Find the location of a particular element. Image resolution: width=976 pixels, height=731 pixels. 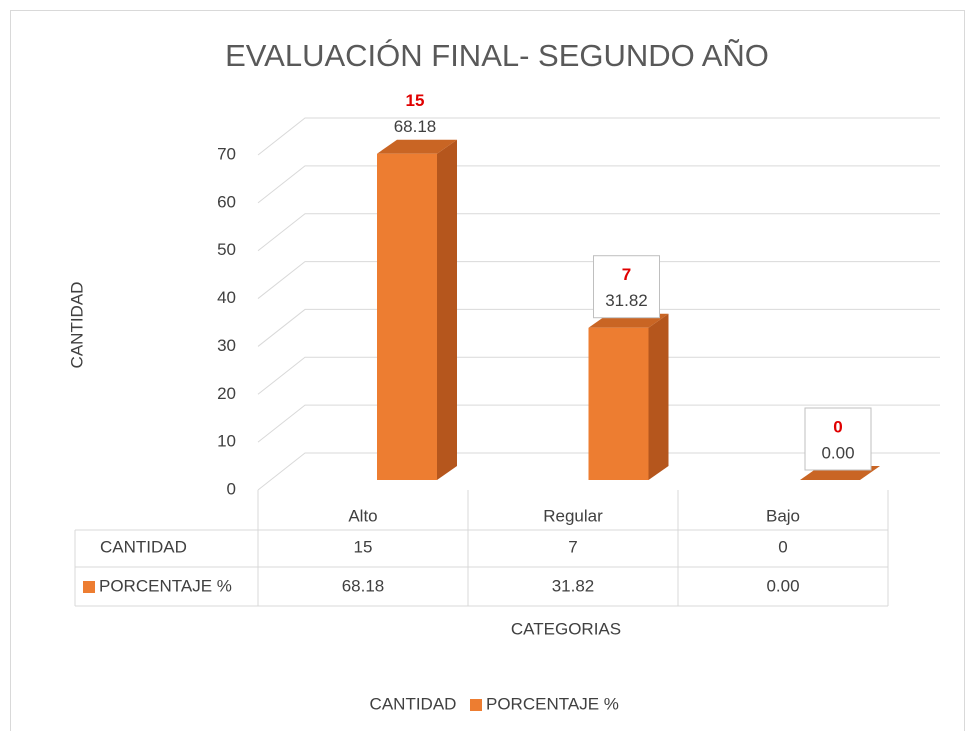

y-tick-label: 60 is located at coordinates (226, 201).